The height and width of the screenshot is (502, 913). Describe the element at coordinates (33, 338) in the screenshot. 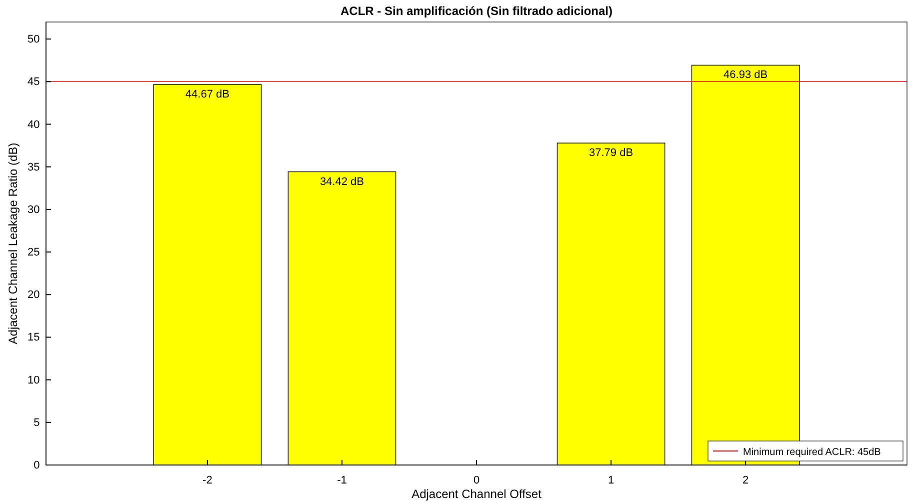

I see `y-tick-label: 15` at that location.